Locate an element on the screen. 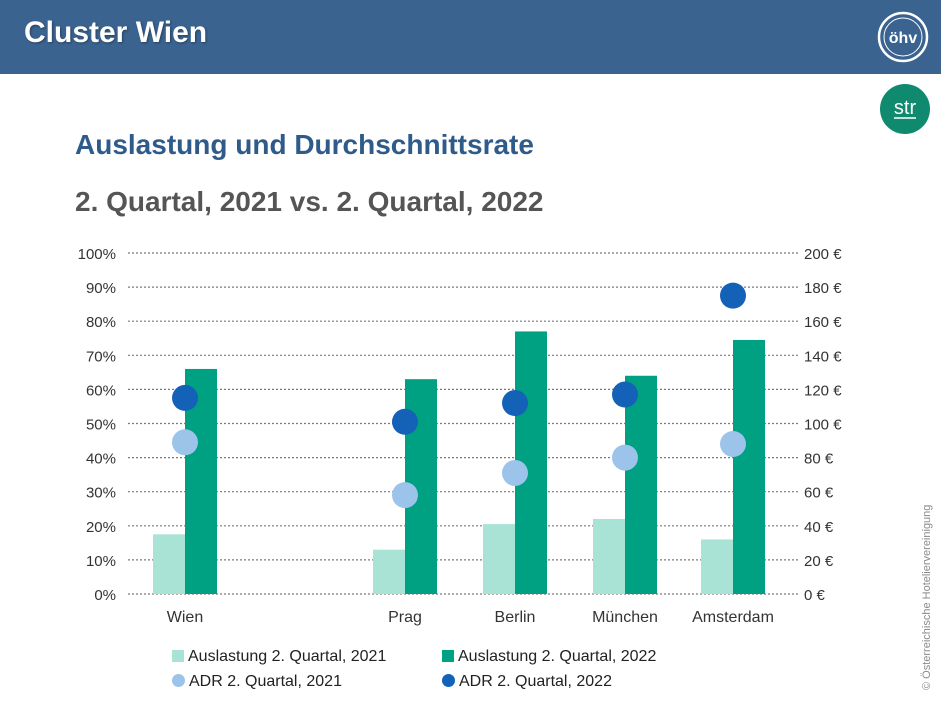  legend-item-adr-2022: ADR 2. Quartal, 2022 is located at coordinates (527, 682).